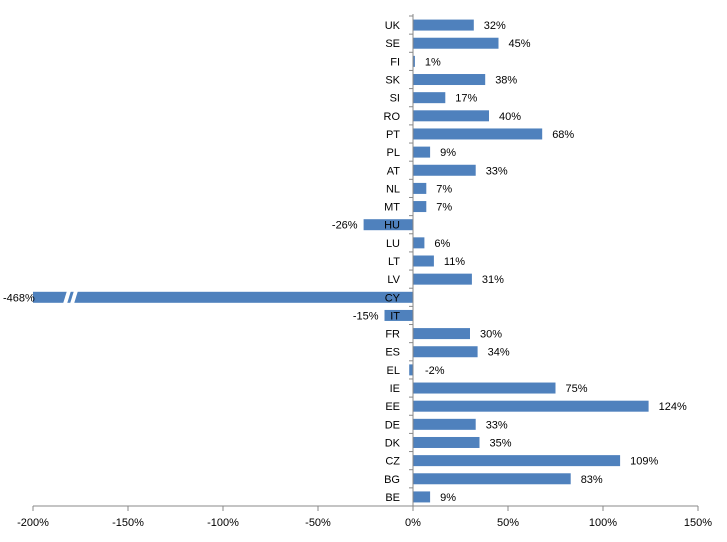  What do you see at coordinates (510, 117) in the screenshot?
I see `value-label: 40%` at bounding box center [510, 117].